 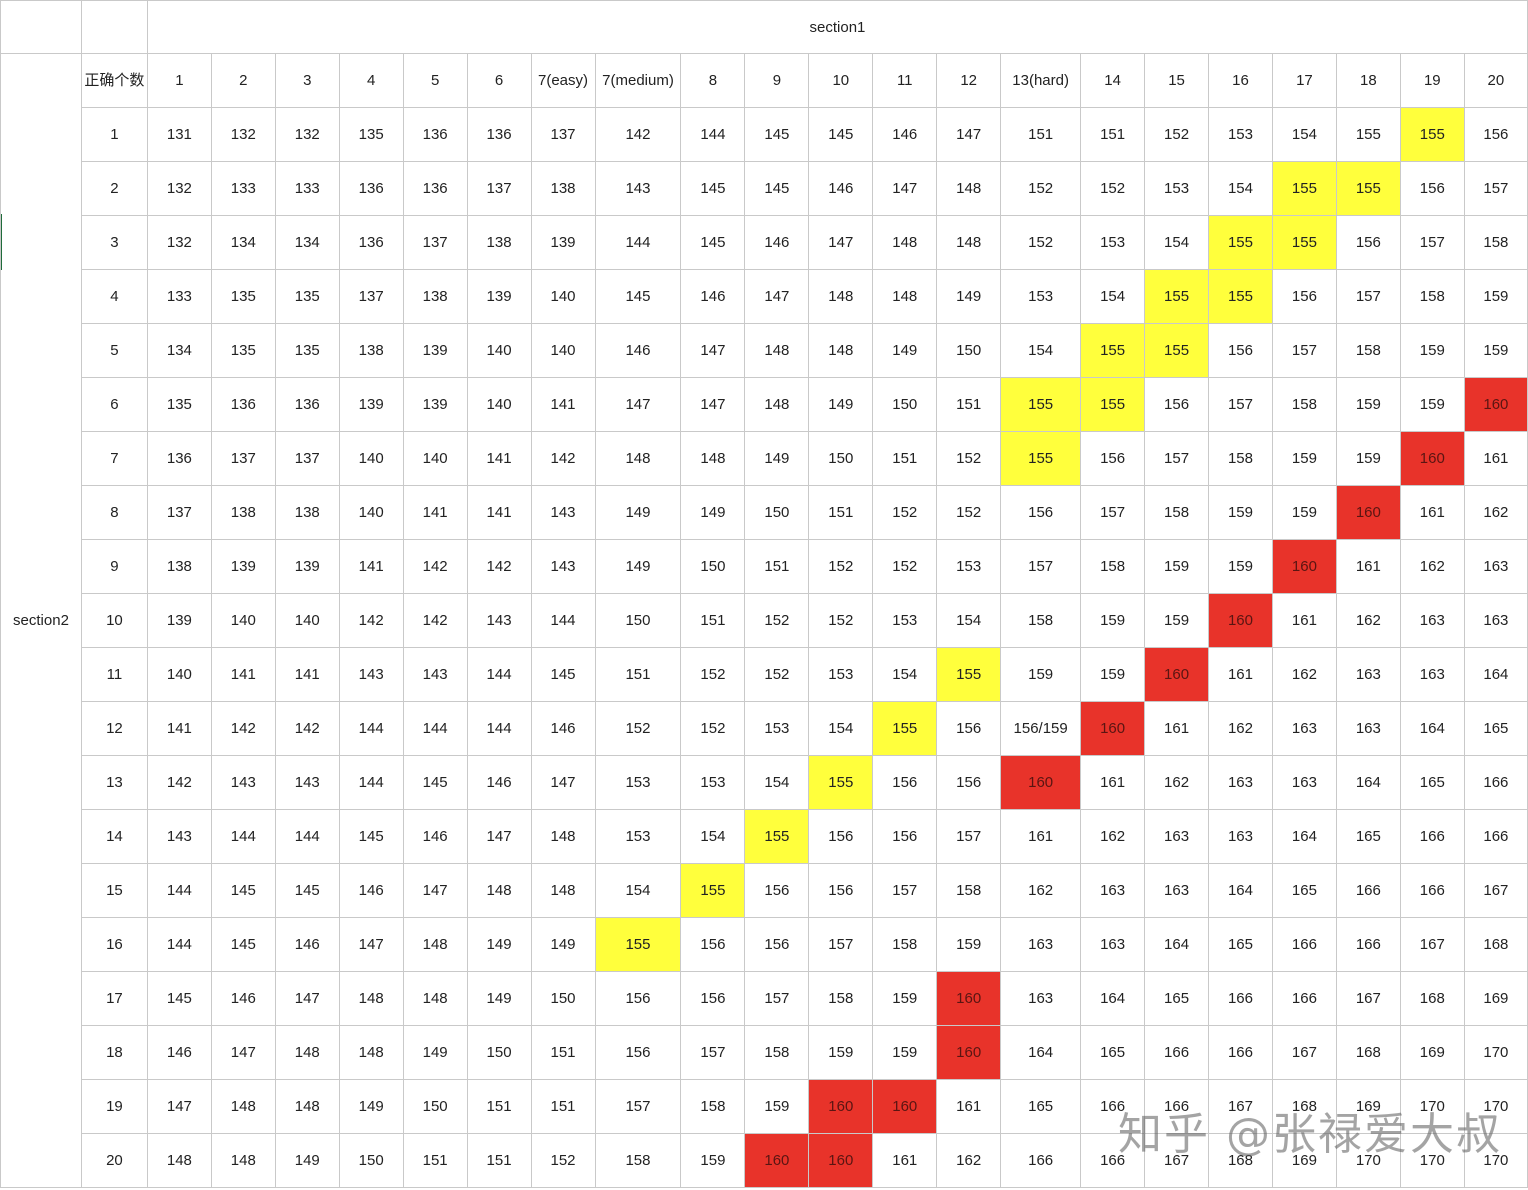 I want to click on column-header-cell: 9, so click(x=777, y=80).